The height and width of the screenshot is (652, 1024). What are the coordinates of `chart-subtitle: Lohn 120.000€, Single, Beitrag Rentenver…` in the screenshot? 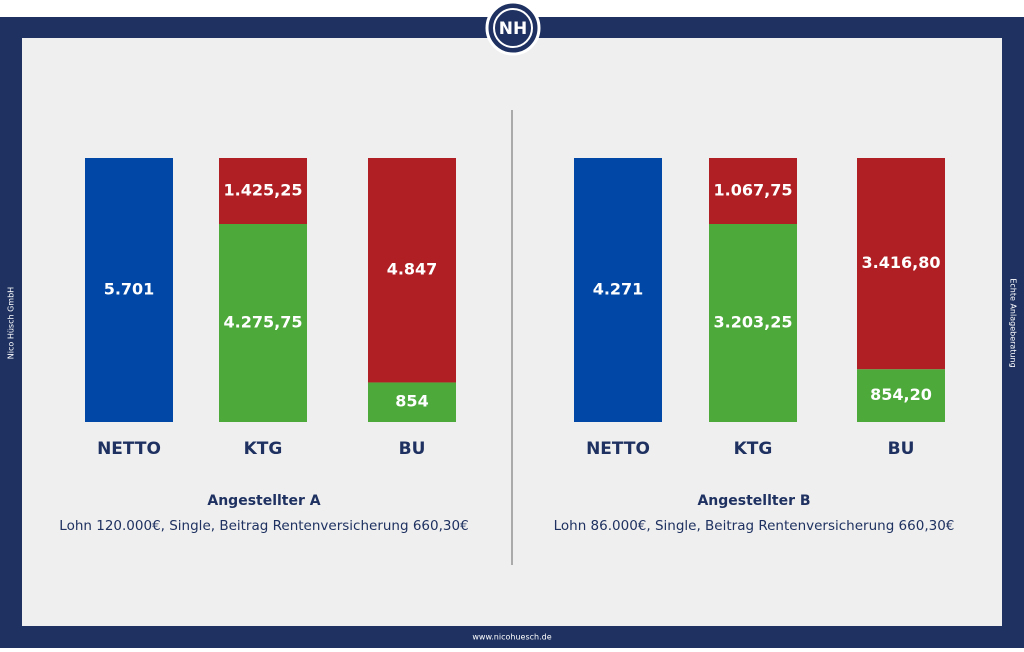 It's located at (263, 526).